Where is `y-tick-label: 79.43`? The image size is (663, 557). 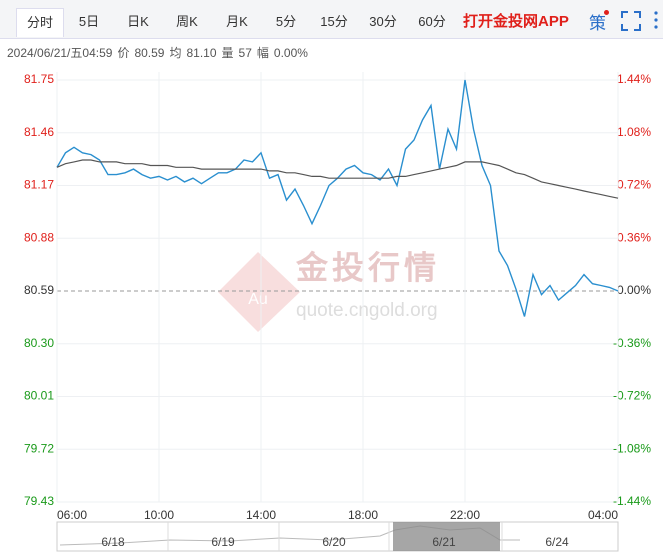
y-tick-label: 79.43 is located at coordinates (39, 501).